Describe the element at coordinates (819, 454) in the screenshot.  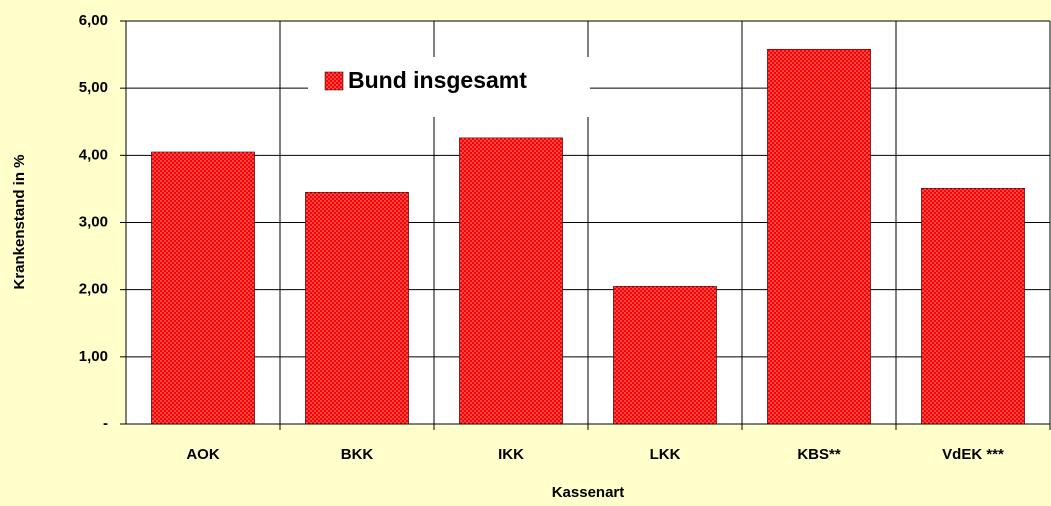
I see `x-tick-label: KBS**` at that location.